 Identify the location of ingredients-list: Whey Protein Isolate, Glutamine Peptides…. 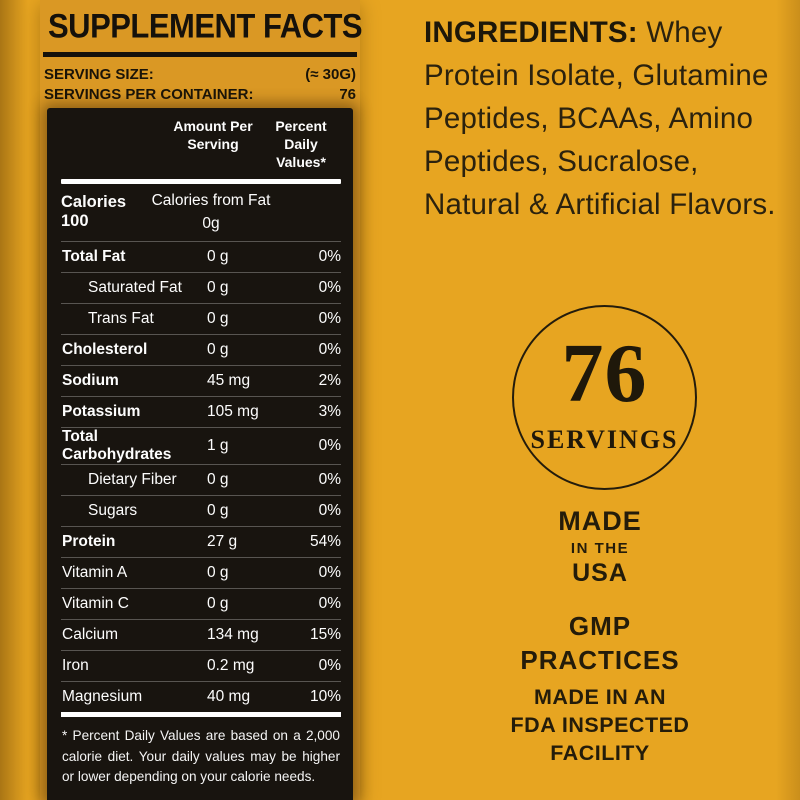
(600, 118).